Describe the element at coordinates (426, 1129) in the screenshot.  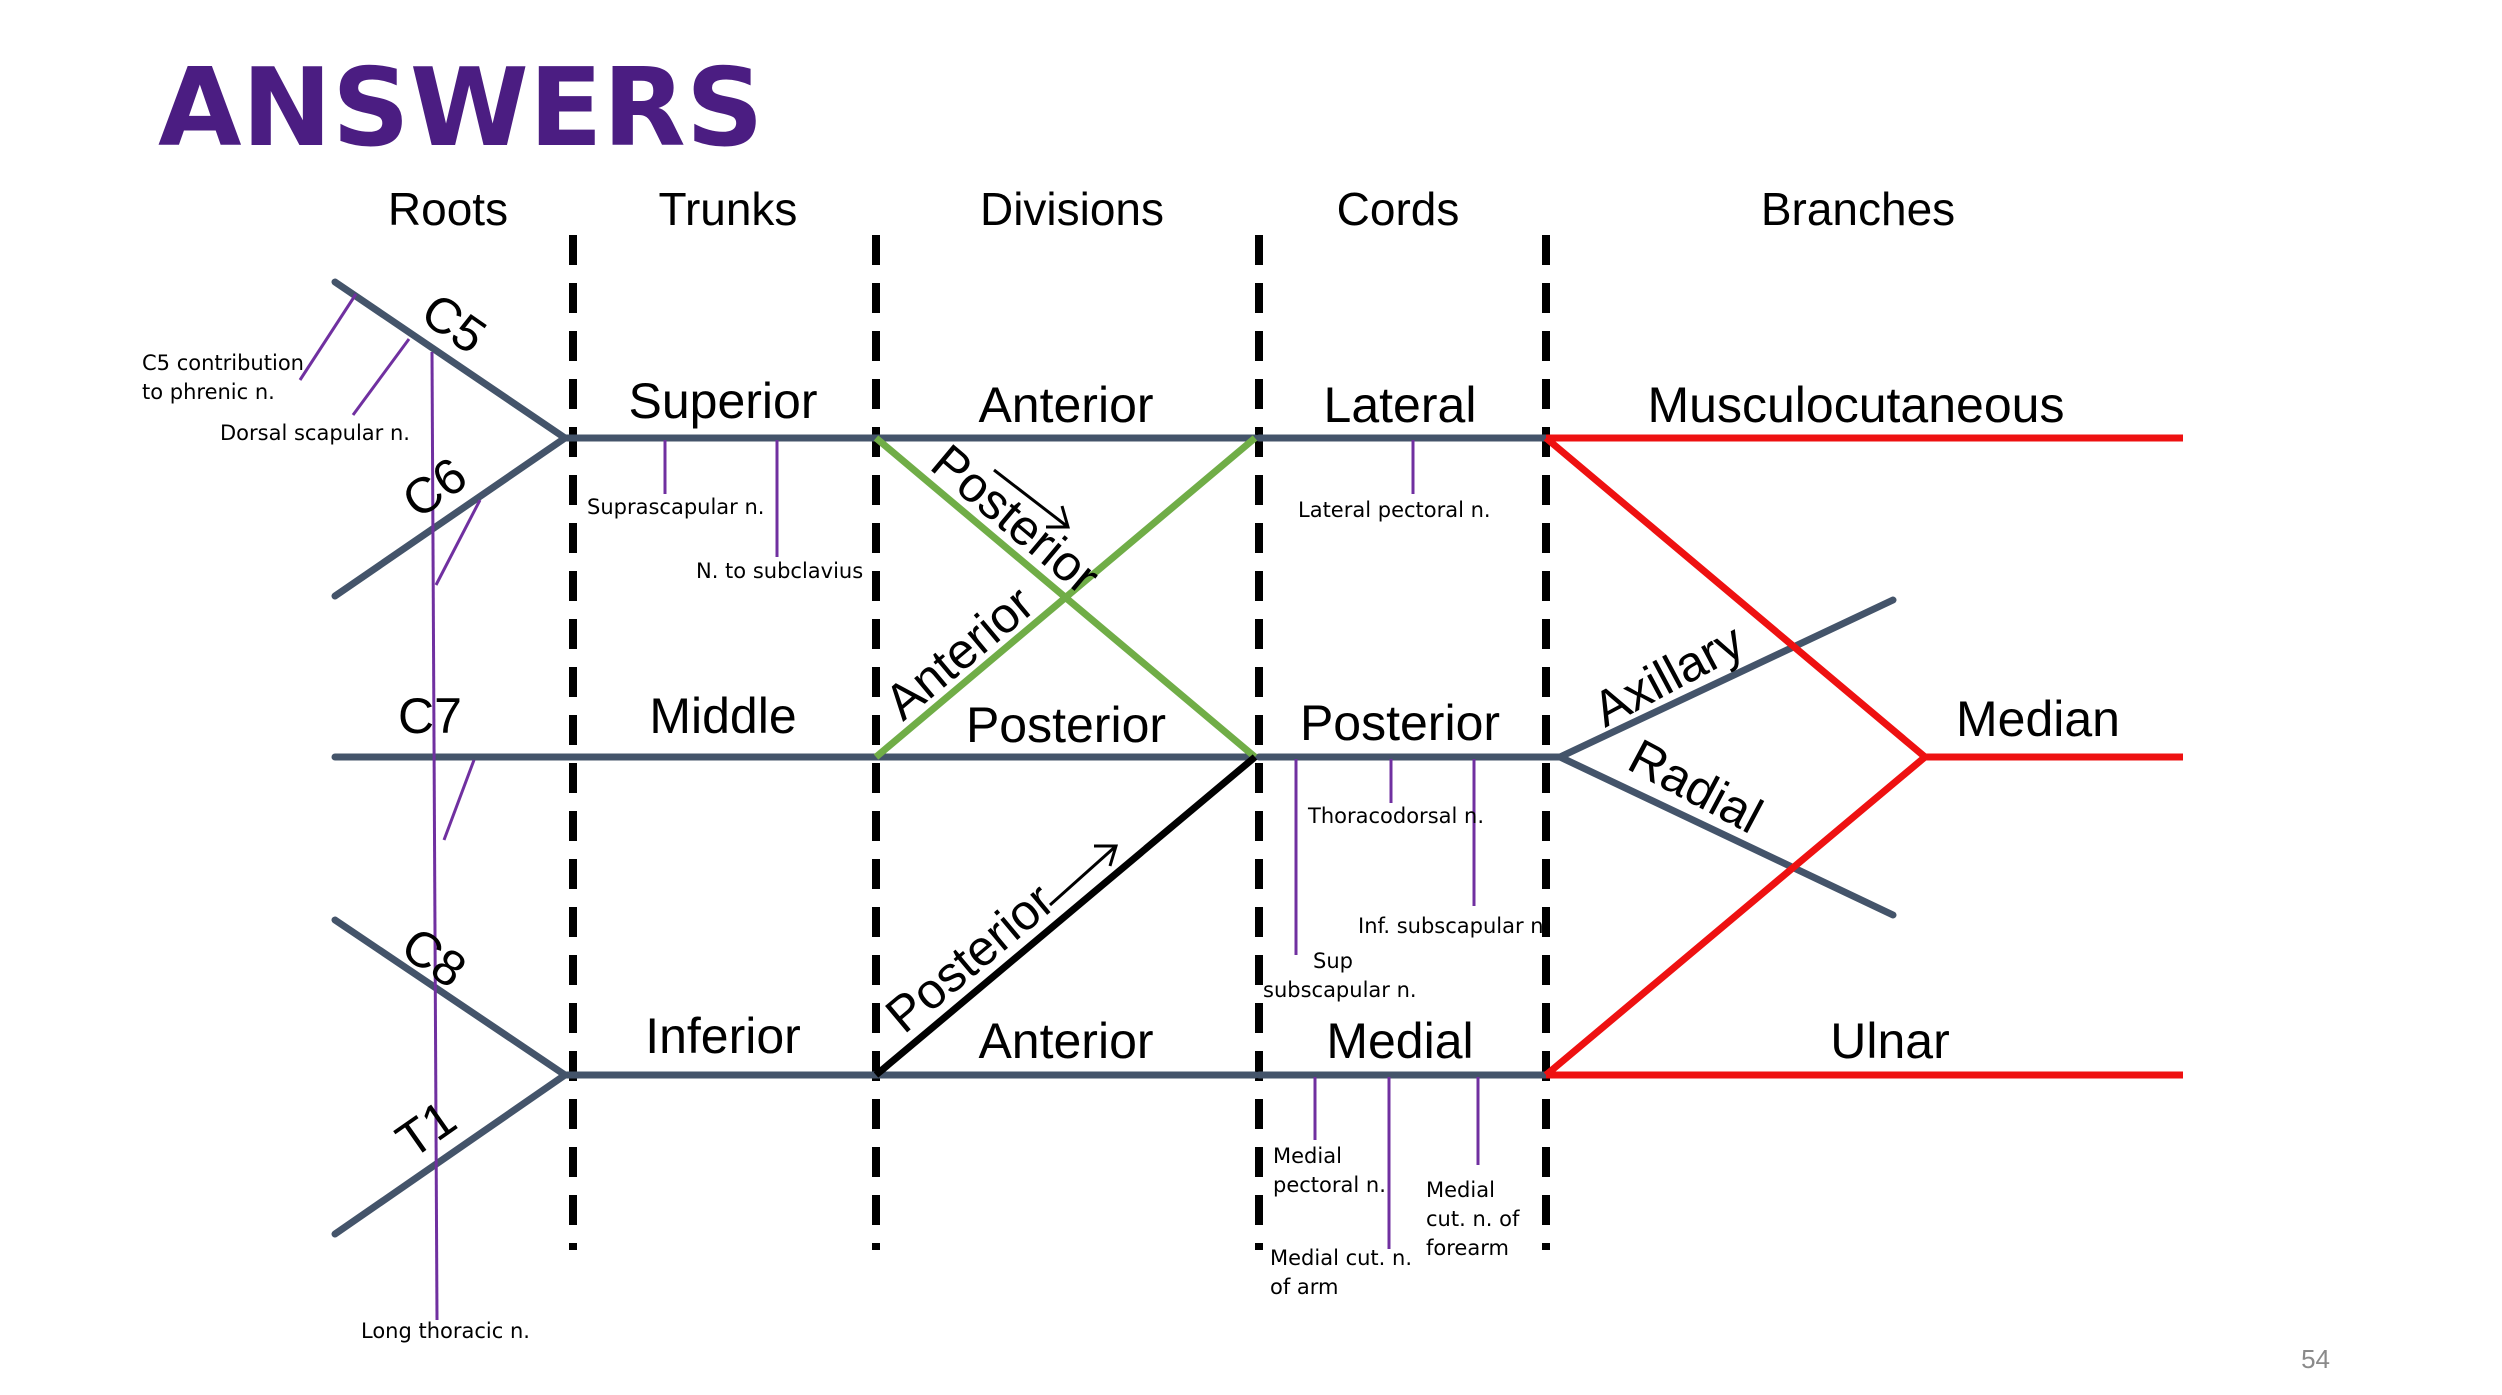
I see `root-t1-label: T1` at that location.